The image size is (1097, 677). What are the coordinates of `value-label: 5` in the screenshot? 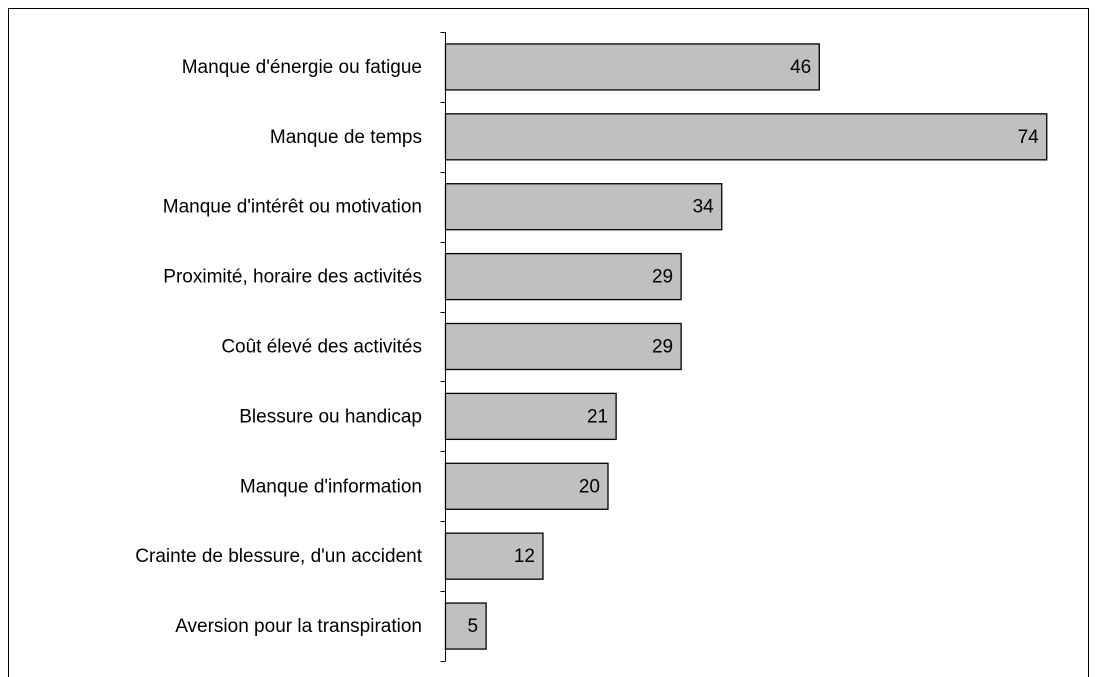 It's located at (473, 626).